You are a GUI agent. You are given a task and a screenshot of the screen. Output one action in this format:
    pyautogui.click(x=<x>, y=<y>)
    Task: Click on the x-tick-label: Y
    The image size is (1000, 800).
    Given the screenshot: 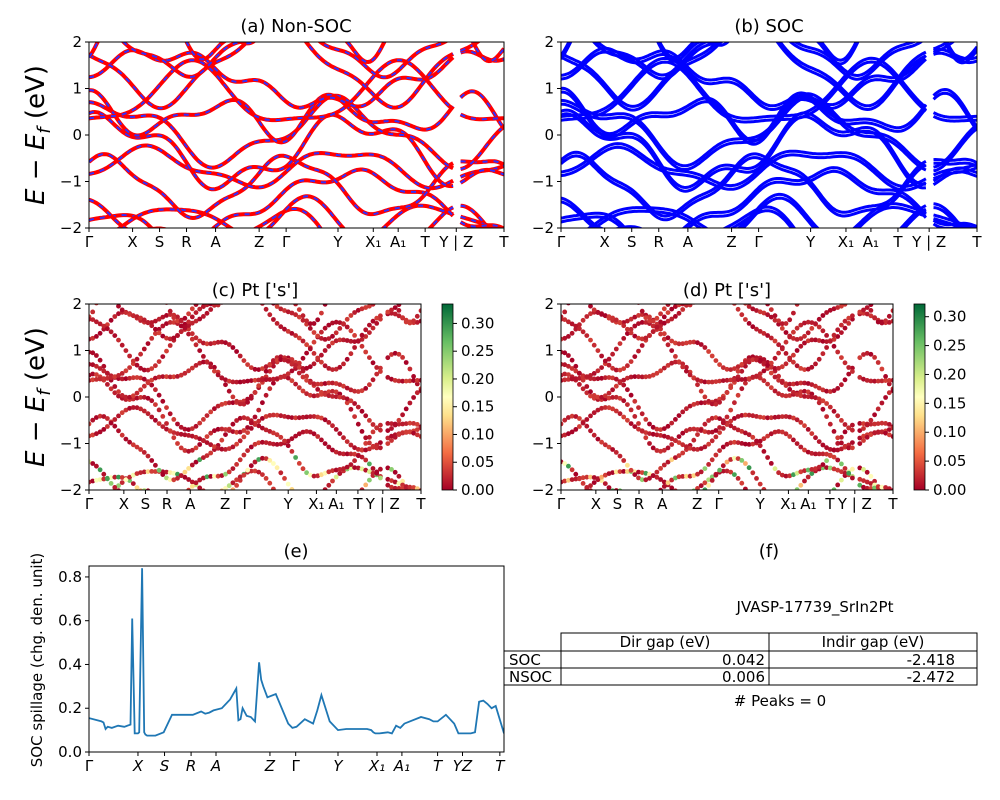 What is the action you would take?
    pyautogui.click(x=810, y=242)
    